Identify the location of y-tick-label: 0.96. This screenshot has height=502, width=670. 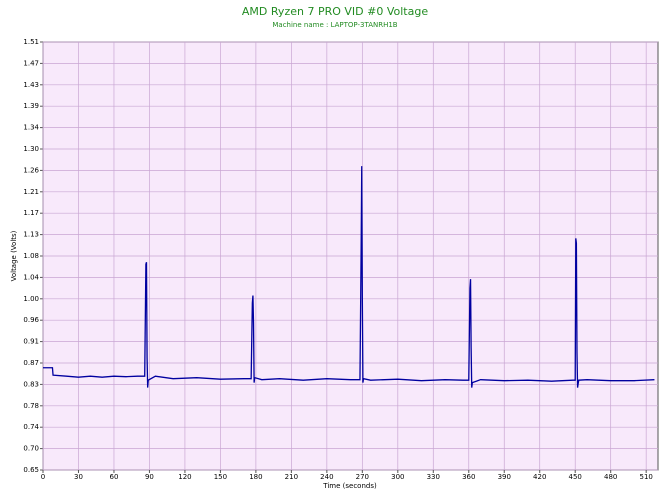
(31, 320).